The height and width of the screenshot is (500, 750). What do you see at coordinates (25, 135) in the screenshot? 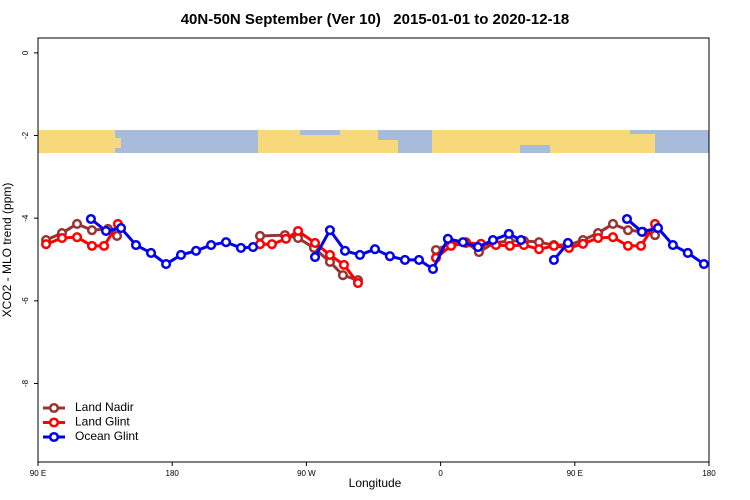
I see `y-tick-label: -2` at bounding box center [25, 135].